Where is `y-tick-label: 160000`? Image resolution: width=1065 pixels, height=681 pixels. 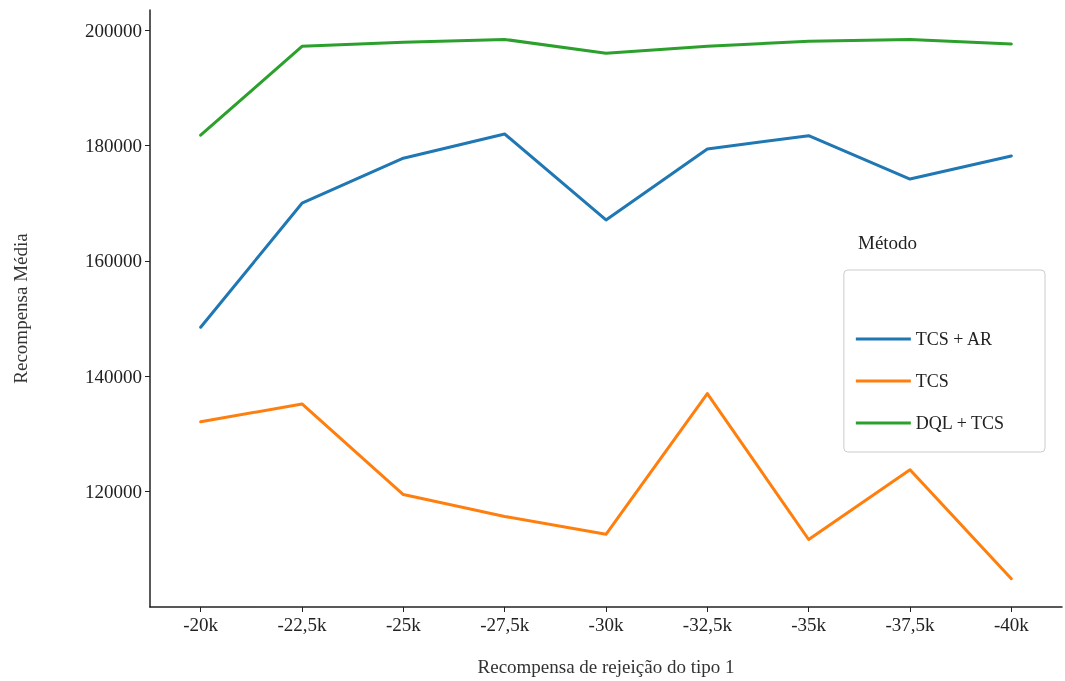 y-tick-label: 160000 is located at coordinates (113, 261).